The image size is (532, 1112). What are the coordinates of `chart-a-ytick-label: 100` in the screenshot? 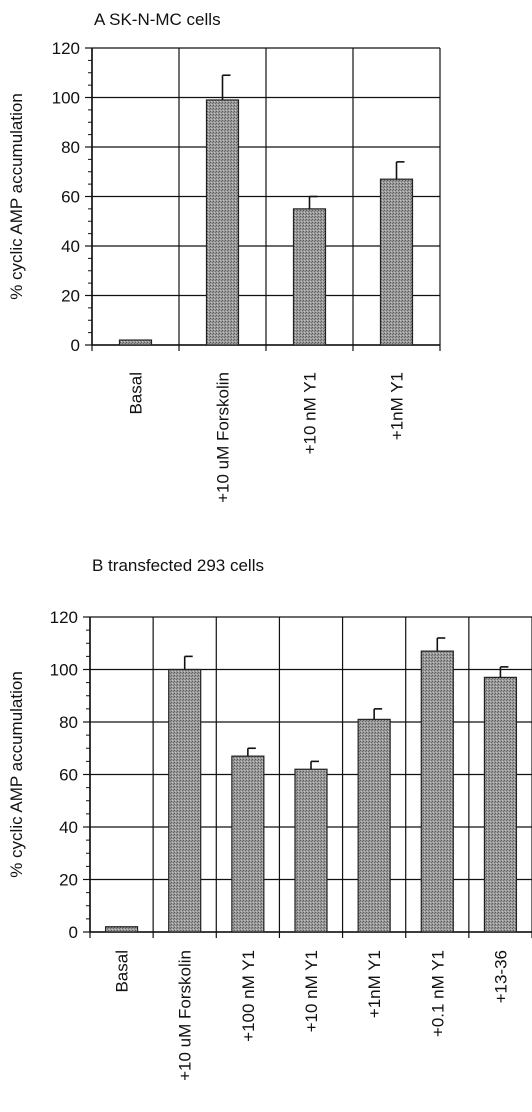 It's located at (66, 98).